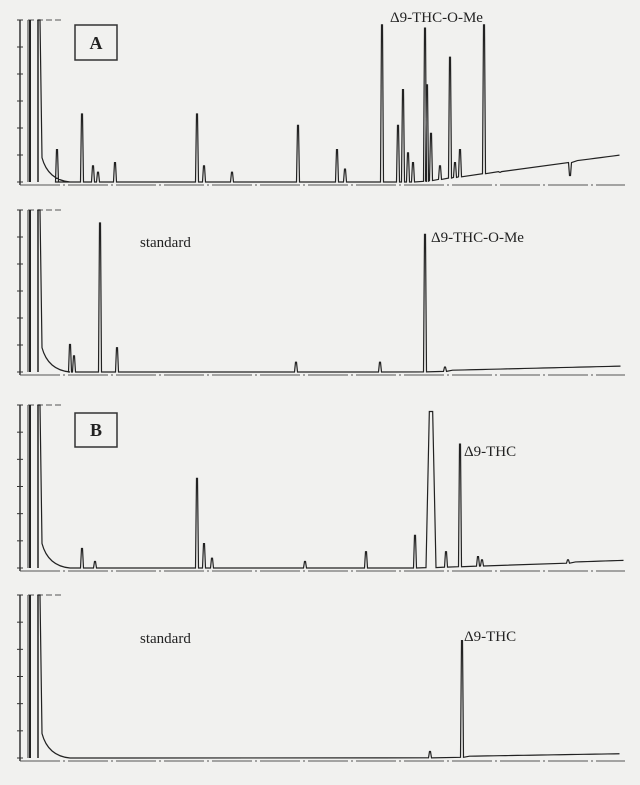  I want to click on panel-label: B, so click(96, 430).